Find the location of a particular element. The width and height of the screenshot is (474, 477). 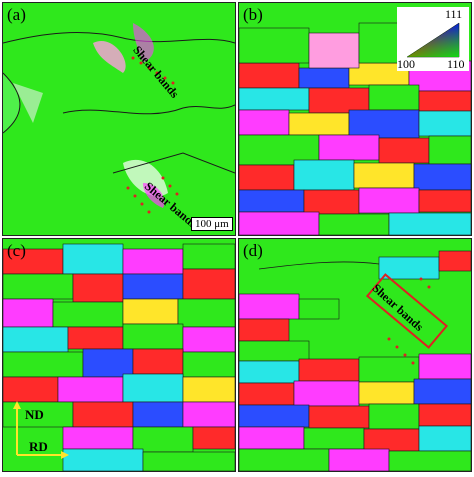

axis-label-nd: ND is located at coordinates (34, 414).